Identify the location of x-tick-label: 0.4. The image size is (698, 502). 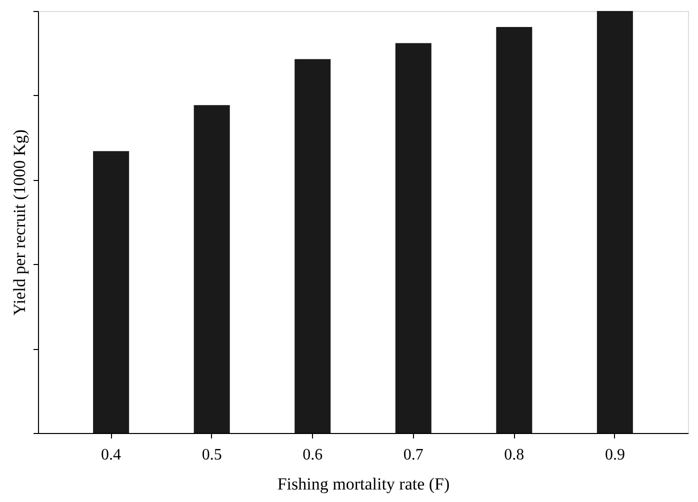
(111, 455).